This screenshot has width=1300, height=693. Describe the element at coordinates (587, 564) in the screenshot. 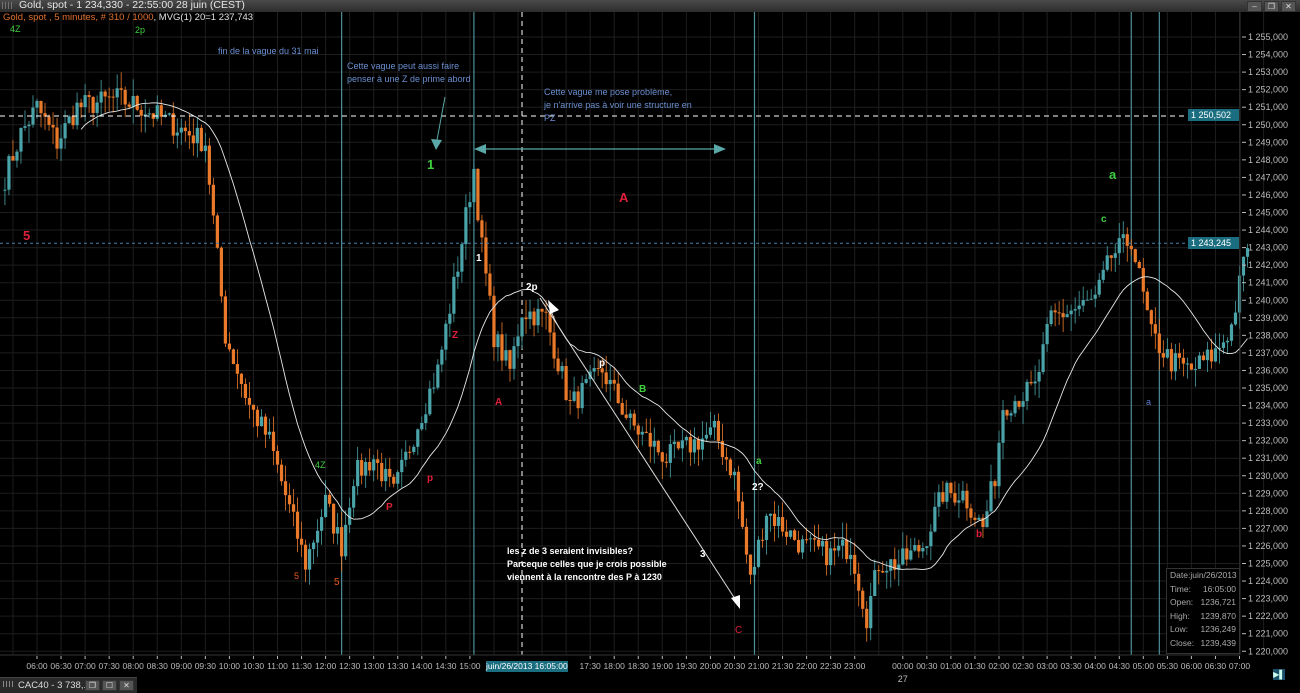

I see `annotation-line: Parceque celles que je crois possible` at that location.